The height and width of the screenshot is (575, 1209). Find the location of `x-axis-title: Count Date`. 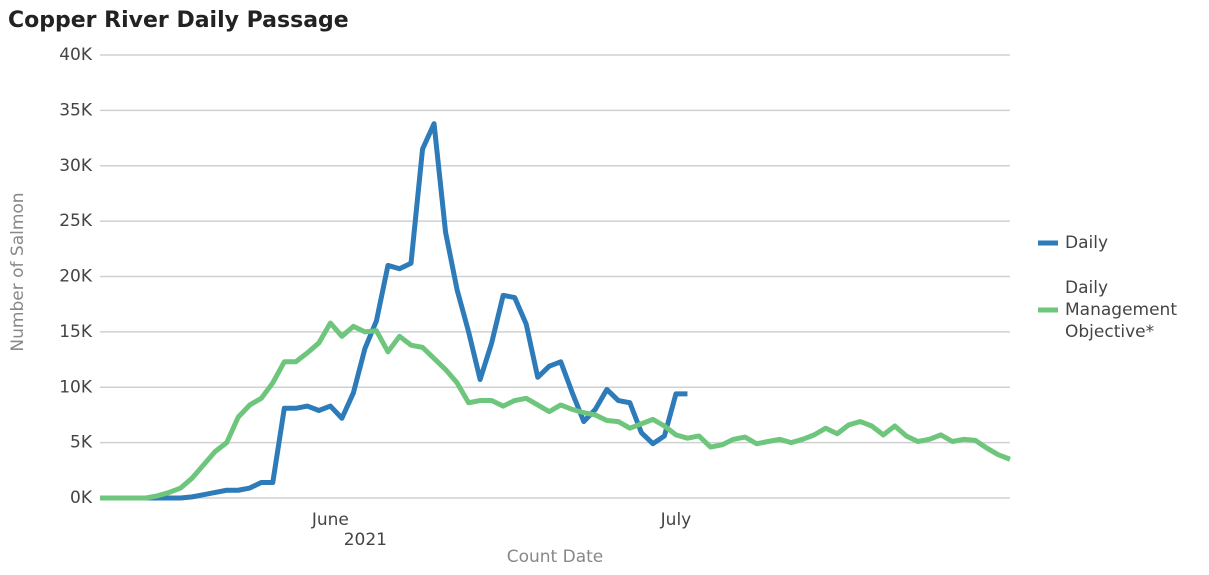

x-axis-title: Count Date is located at coordinates (555, 557).